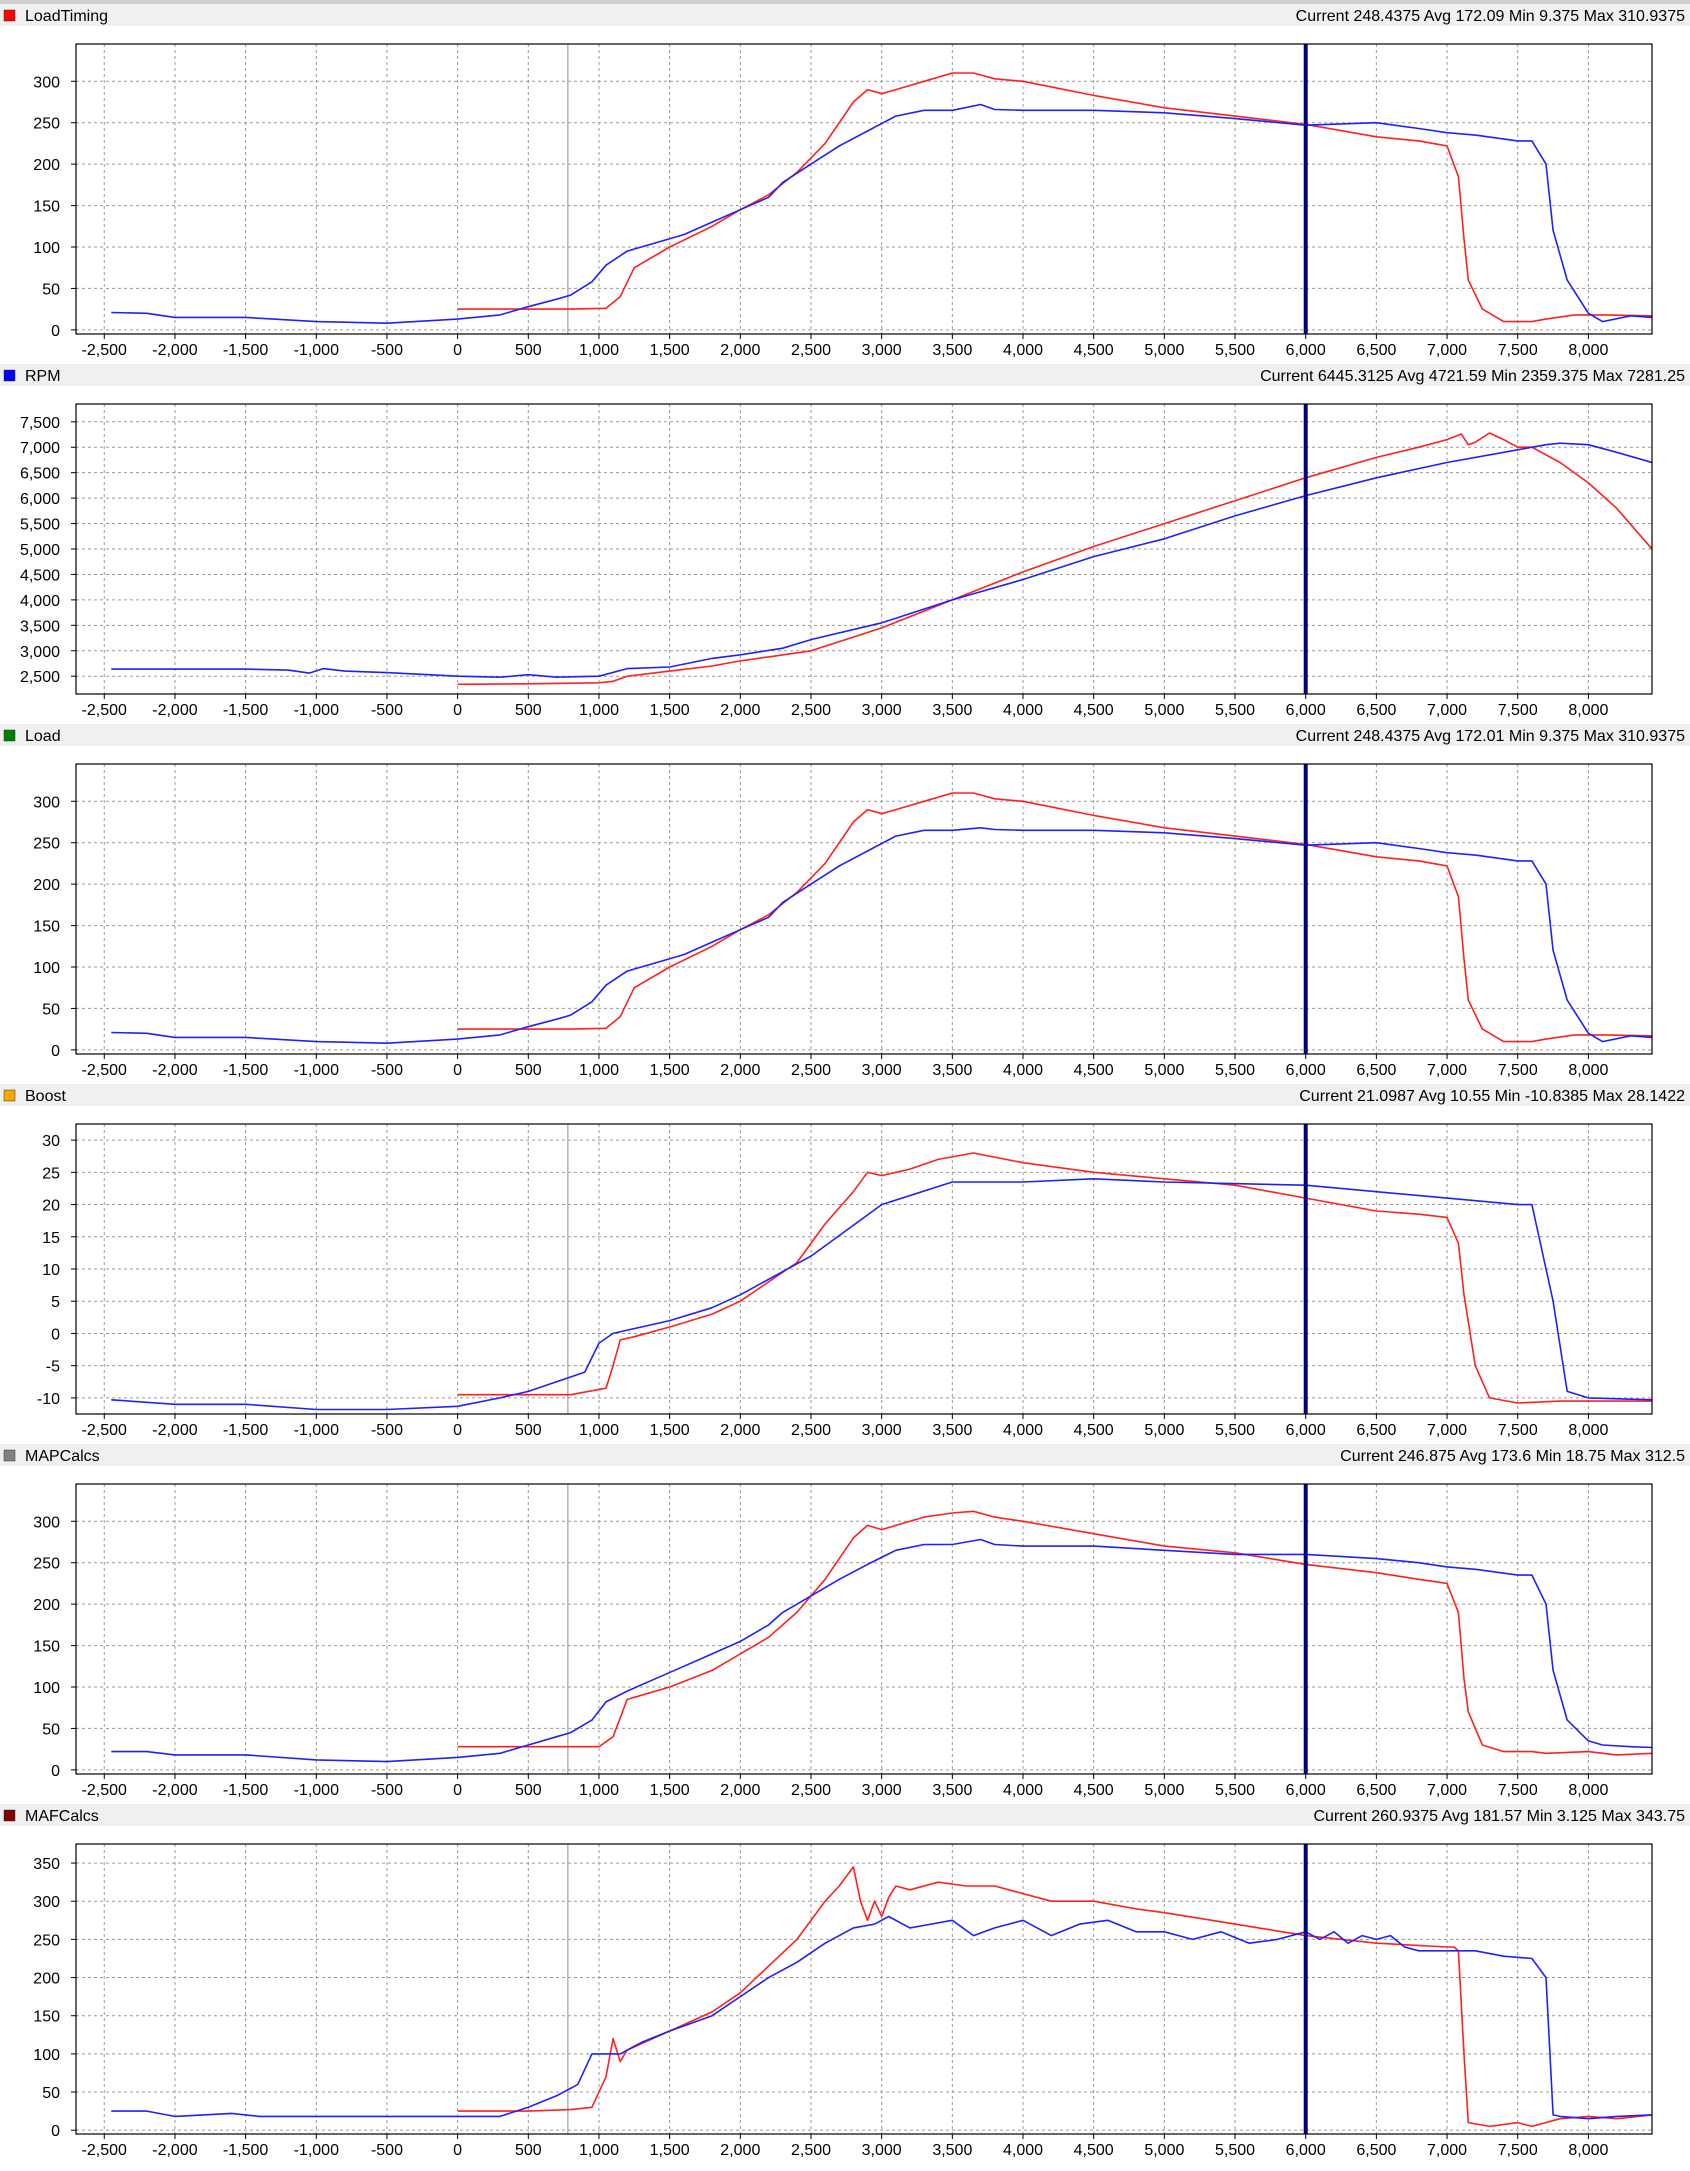  What do you see at coordinates (952, 350) in the screenshot?
I see `x-tick-label: 3,500` at bounding box center [952, 350].